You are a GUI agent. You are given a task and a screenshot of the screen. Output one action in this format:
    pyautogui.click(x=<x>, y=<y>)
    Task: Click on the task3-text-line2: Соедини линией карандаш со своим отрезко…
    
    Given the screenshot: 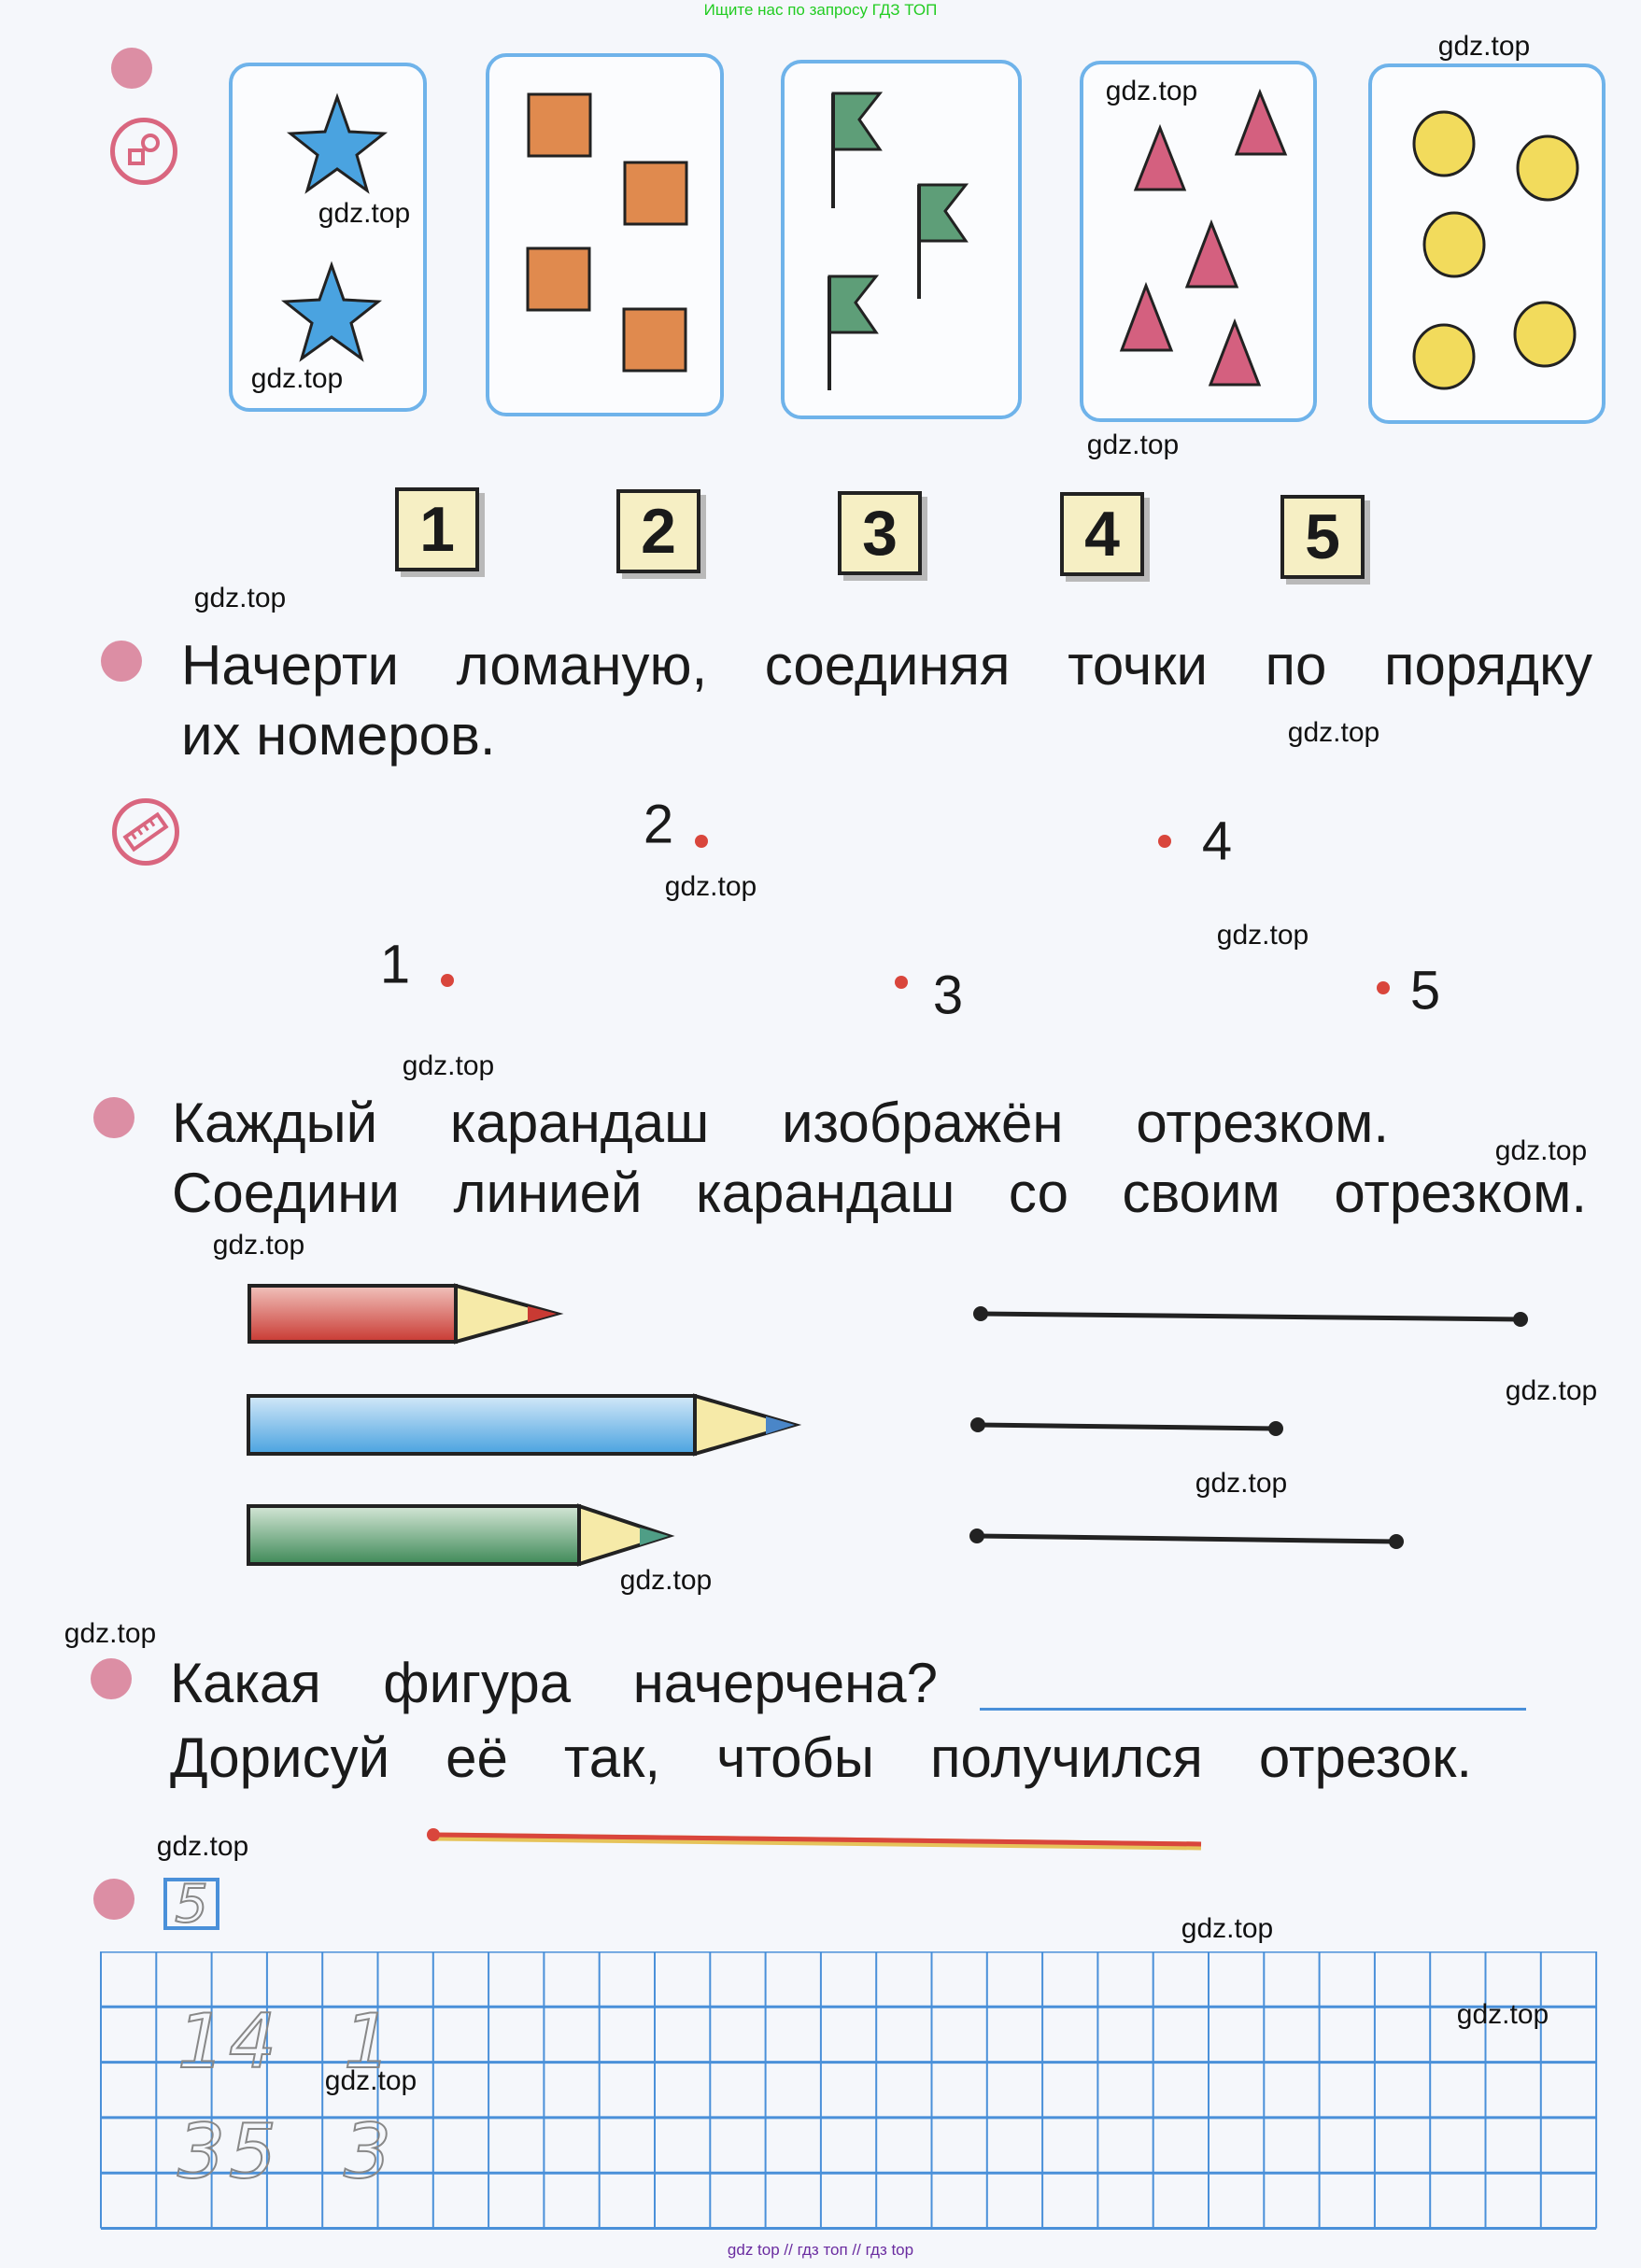 What is the action you would take?
    pyautogui.click(x=879, y=1193)
    